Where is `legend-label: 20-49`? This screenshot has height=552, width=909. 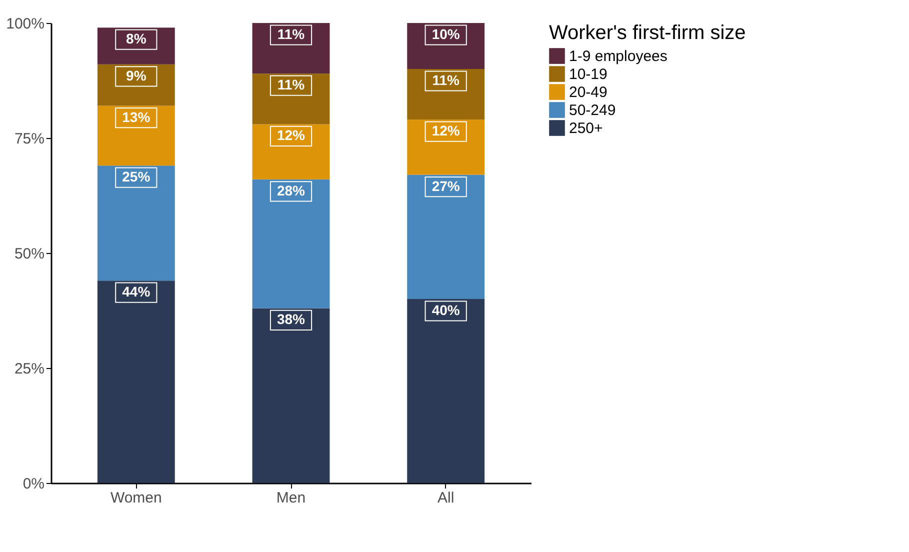 legend-label: 20-49 is located at coordinates (588, 92).